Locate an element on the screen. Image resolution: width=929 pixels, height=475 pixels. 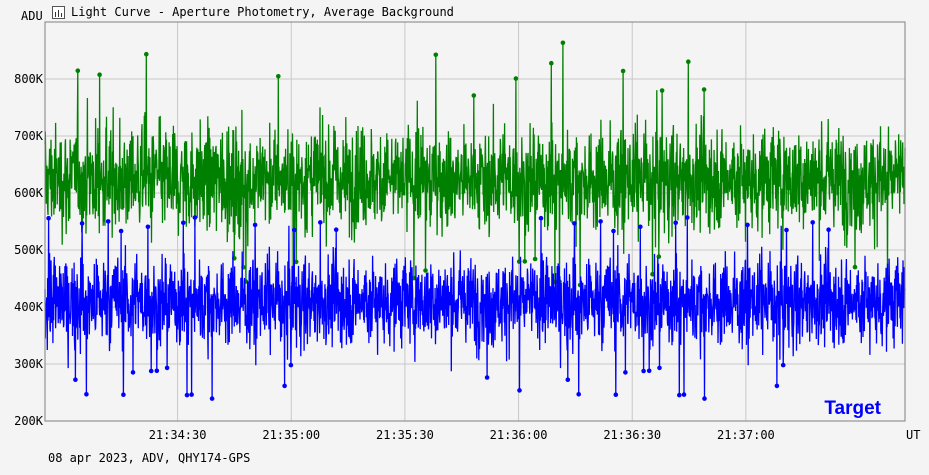
y-axis-label: ADU is located at coordinates (32, 16).